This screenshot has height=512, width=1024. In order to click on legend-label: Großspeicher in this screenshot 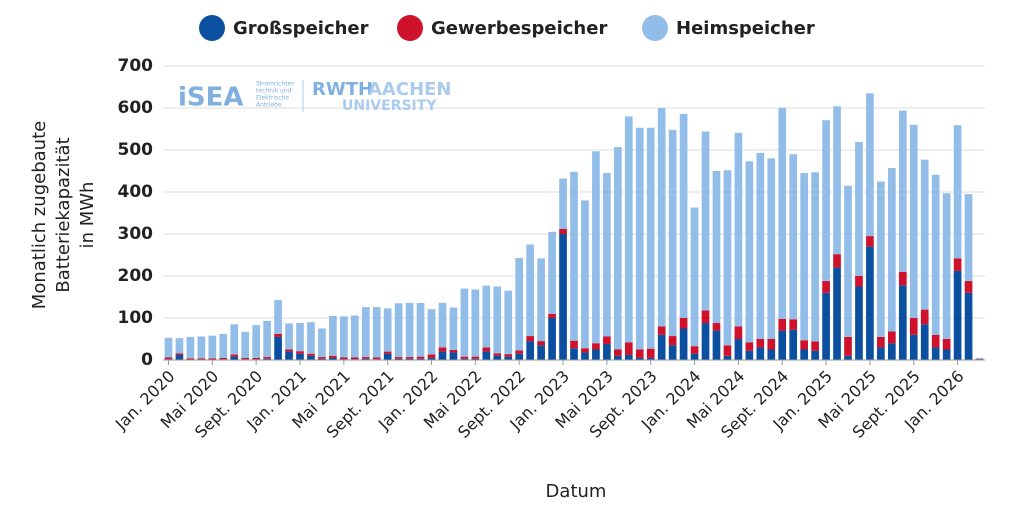, I will do `click(301, 28)`.